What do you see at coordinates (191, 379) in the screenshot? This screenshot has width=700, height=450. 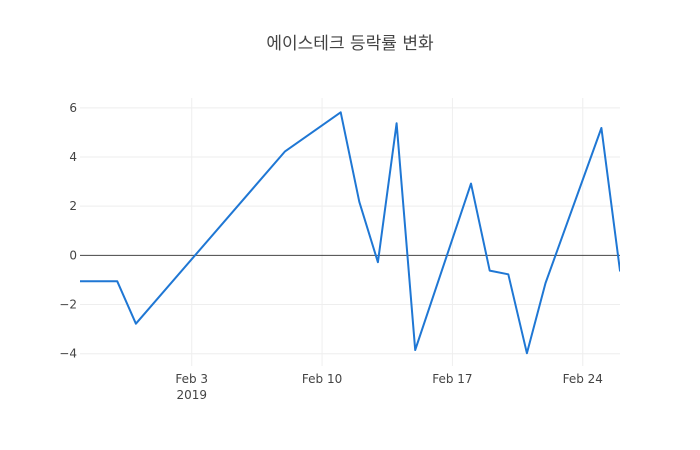 I see `x-tick-label: Feb 3` at bounding box center [191, 379].